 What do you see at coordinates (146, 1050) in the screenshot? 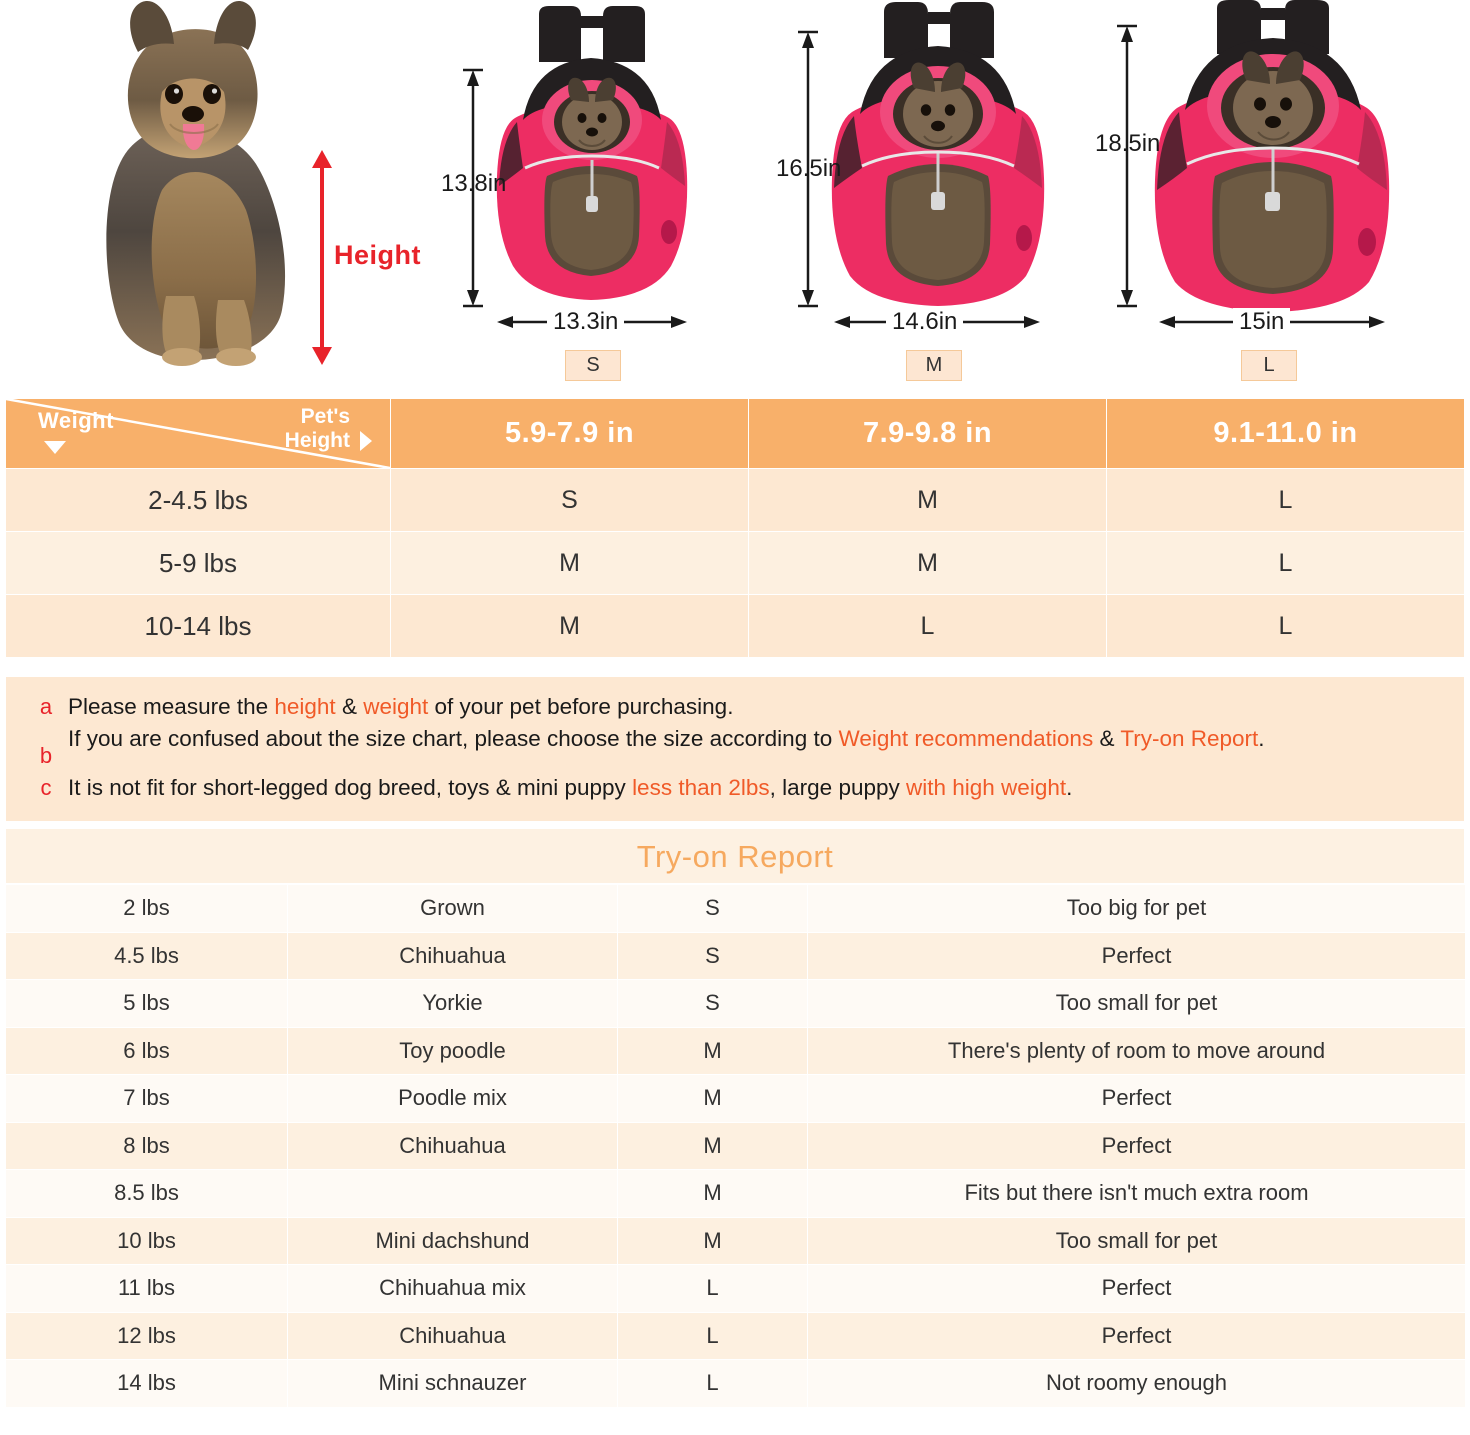
I see `tryon-row-4-weight: 6 lbs` at bounding box center [146, 1050].